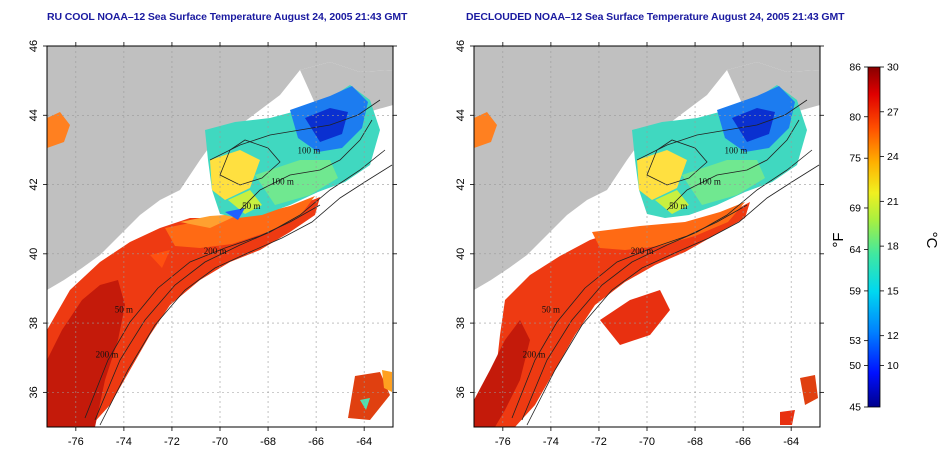  I want to click on fahrenheit-tick-label: 59, so click(855, 291).